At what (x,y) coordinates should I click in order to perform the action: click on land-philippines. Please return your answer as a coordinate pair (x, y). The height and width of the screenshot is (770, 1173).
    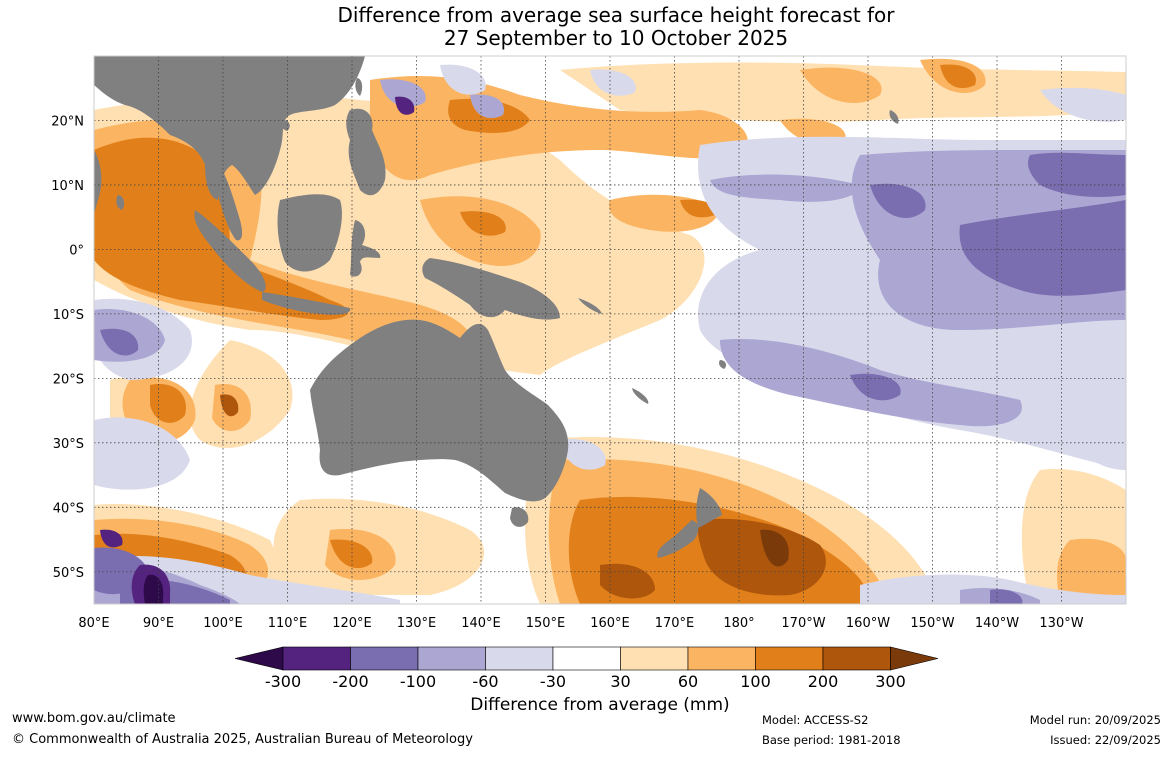
    Looking at the image, I should click on (366, 152).